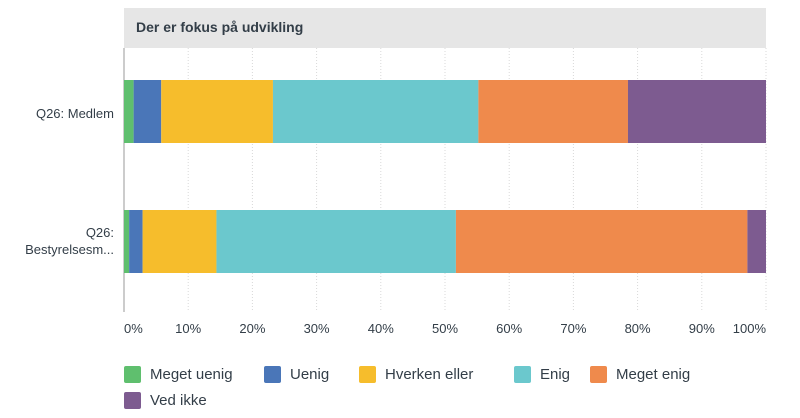 The height and width of the screenshot is (418, 800). I want to click on x-tick-label: 60%, so click(509, 328).